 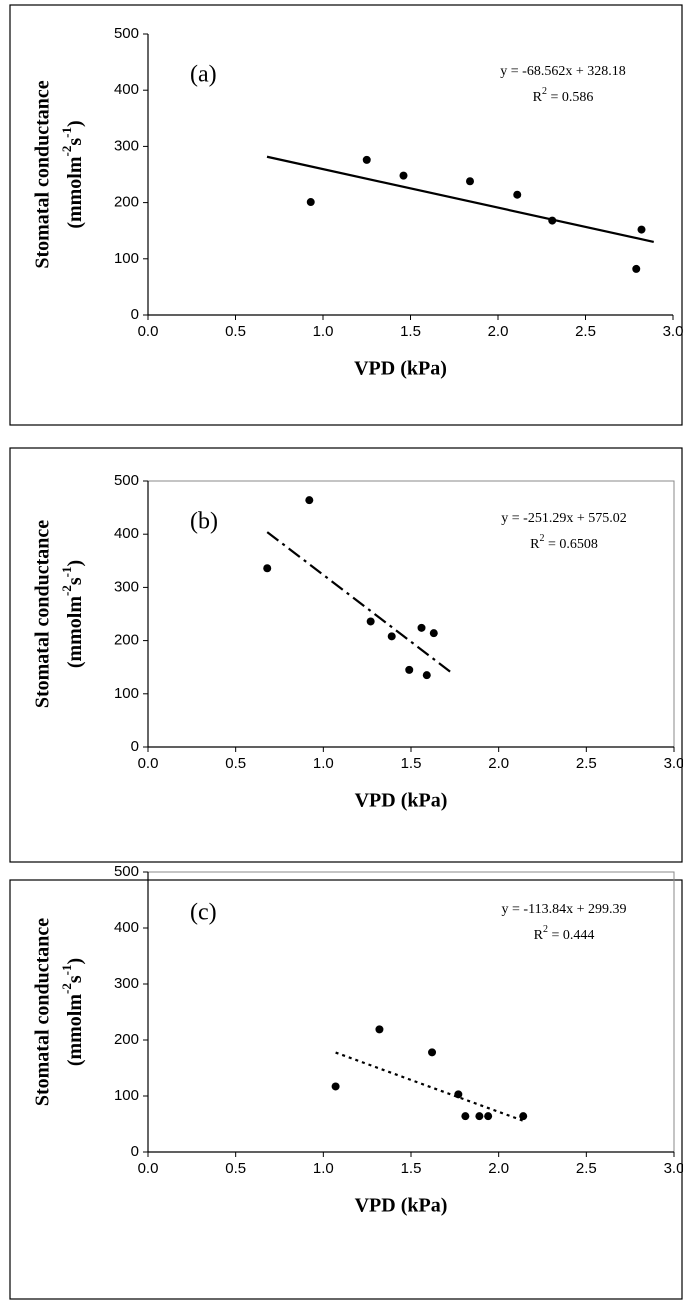 I want to click on equation: y = -113.84x + 299.39, so click(x=564, y=909).